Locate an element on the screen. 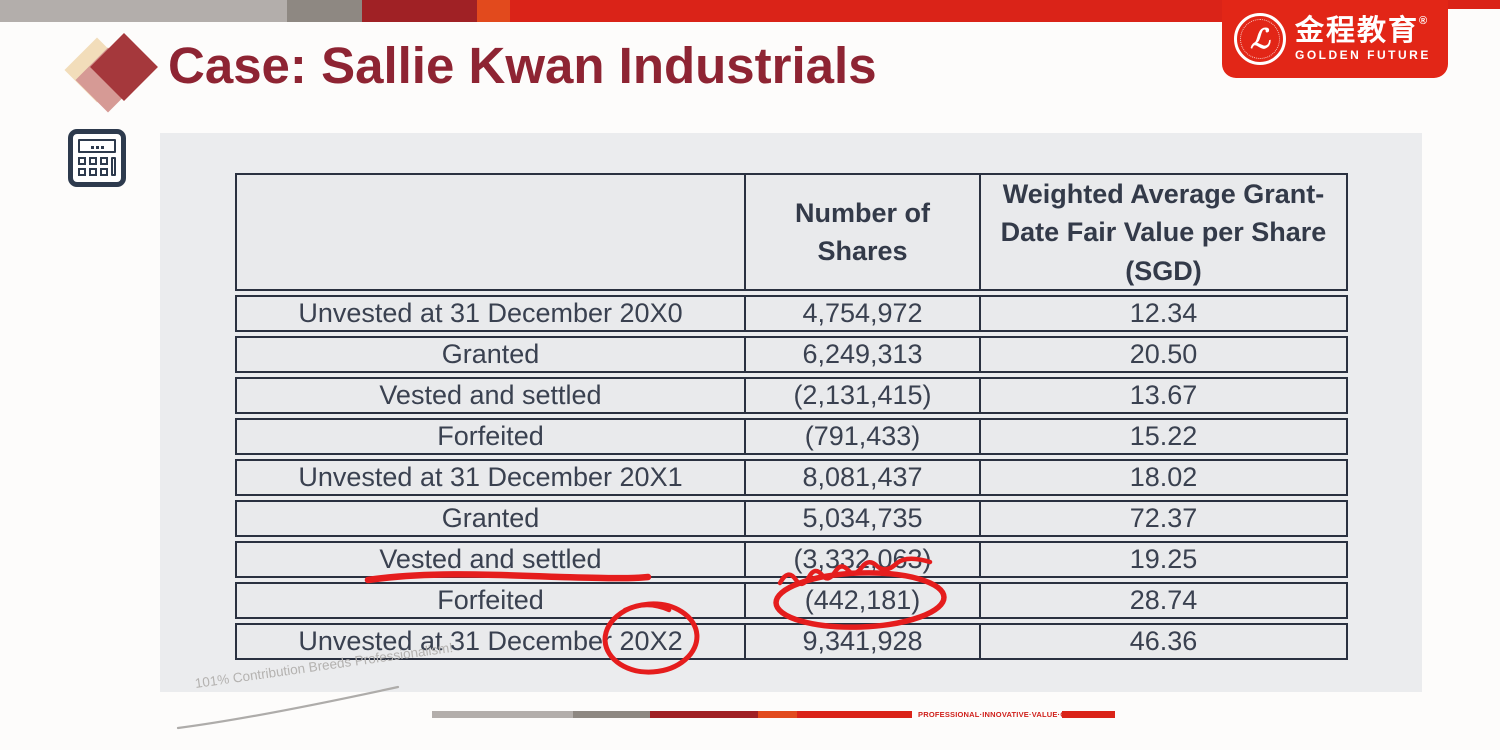 The height and width of the screenshot is (750, 1500). table-row: Granted 6,249,313 20.50 is located at coordinates (791, 354).